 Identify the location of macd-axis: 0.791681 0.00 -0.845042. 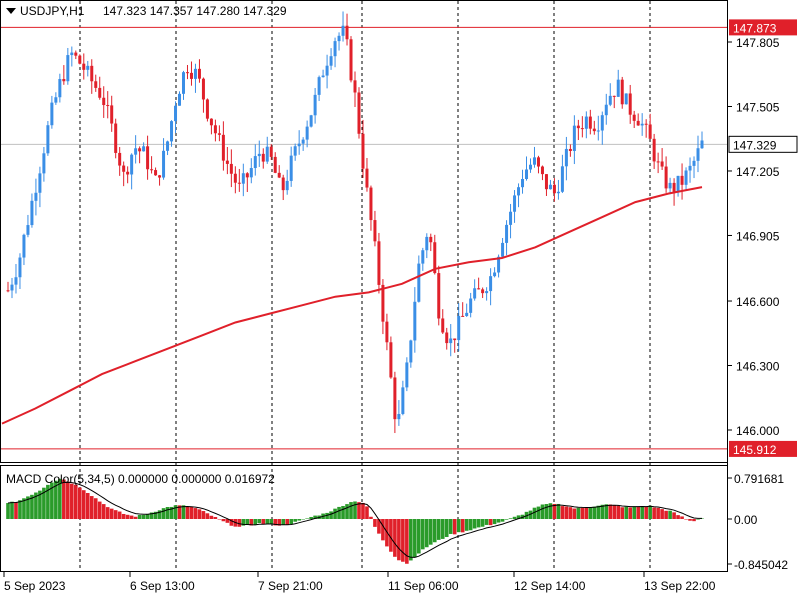
(757, 522).